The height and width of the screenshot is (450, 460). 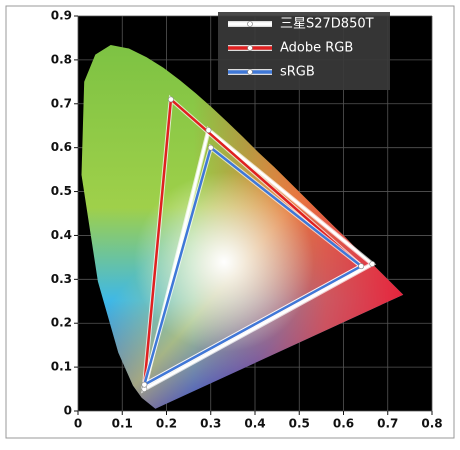 I want to click on y-tick-label: 0, so click(x=68, y=411).